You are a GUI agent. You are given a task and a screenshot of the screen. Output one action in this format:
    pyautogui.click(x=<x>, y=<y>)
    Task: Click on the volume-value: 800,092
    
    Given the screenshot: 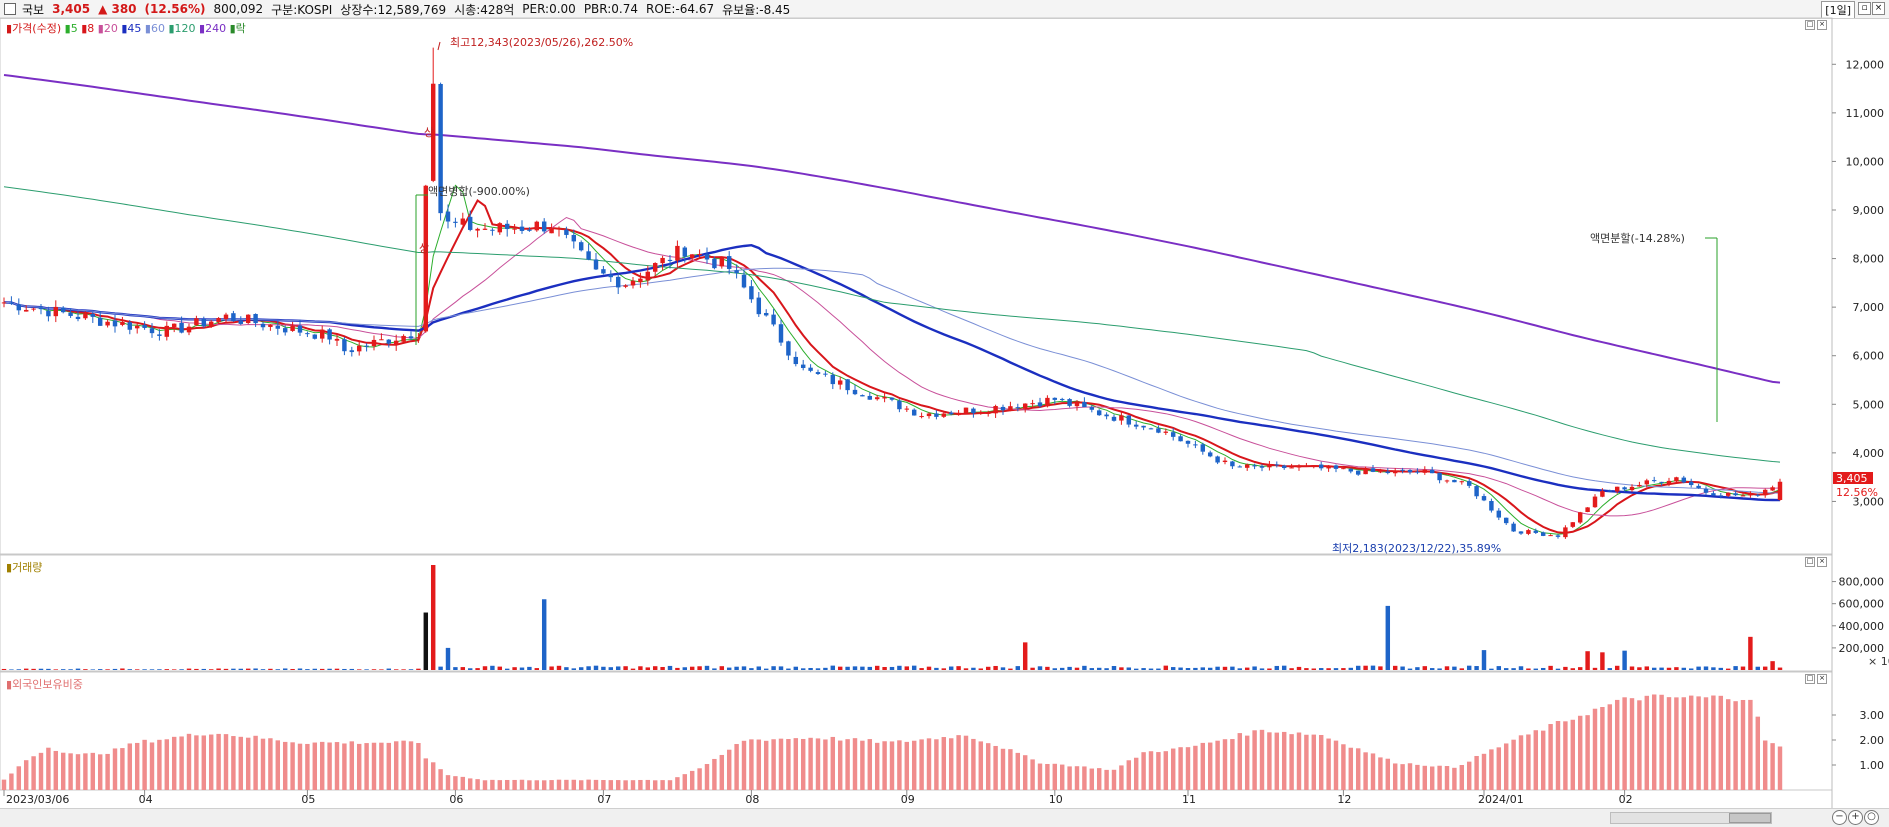 What is the action you would take?
    pyautogui.click(x=238, y=9)
    